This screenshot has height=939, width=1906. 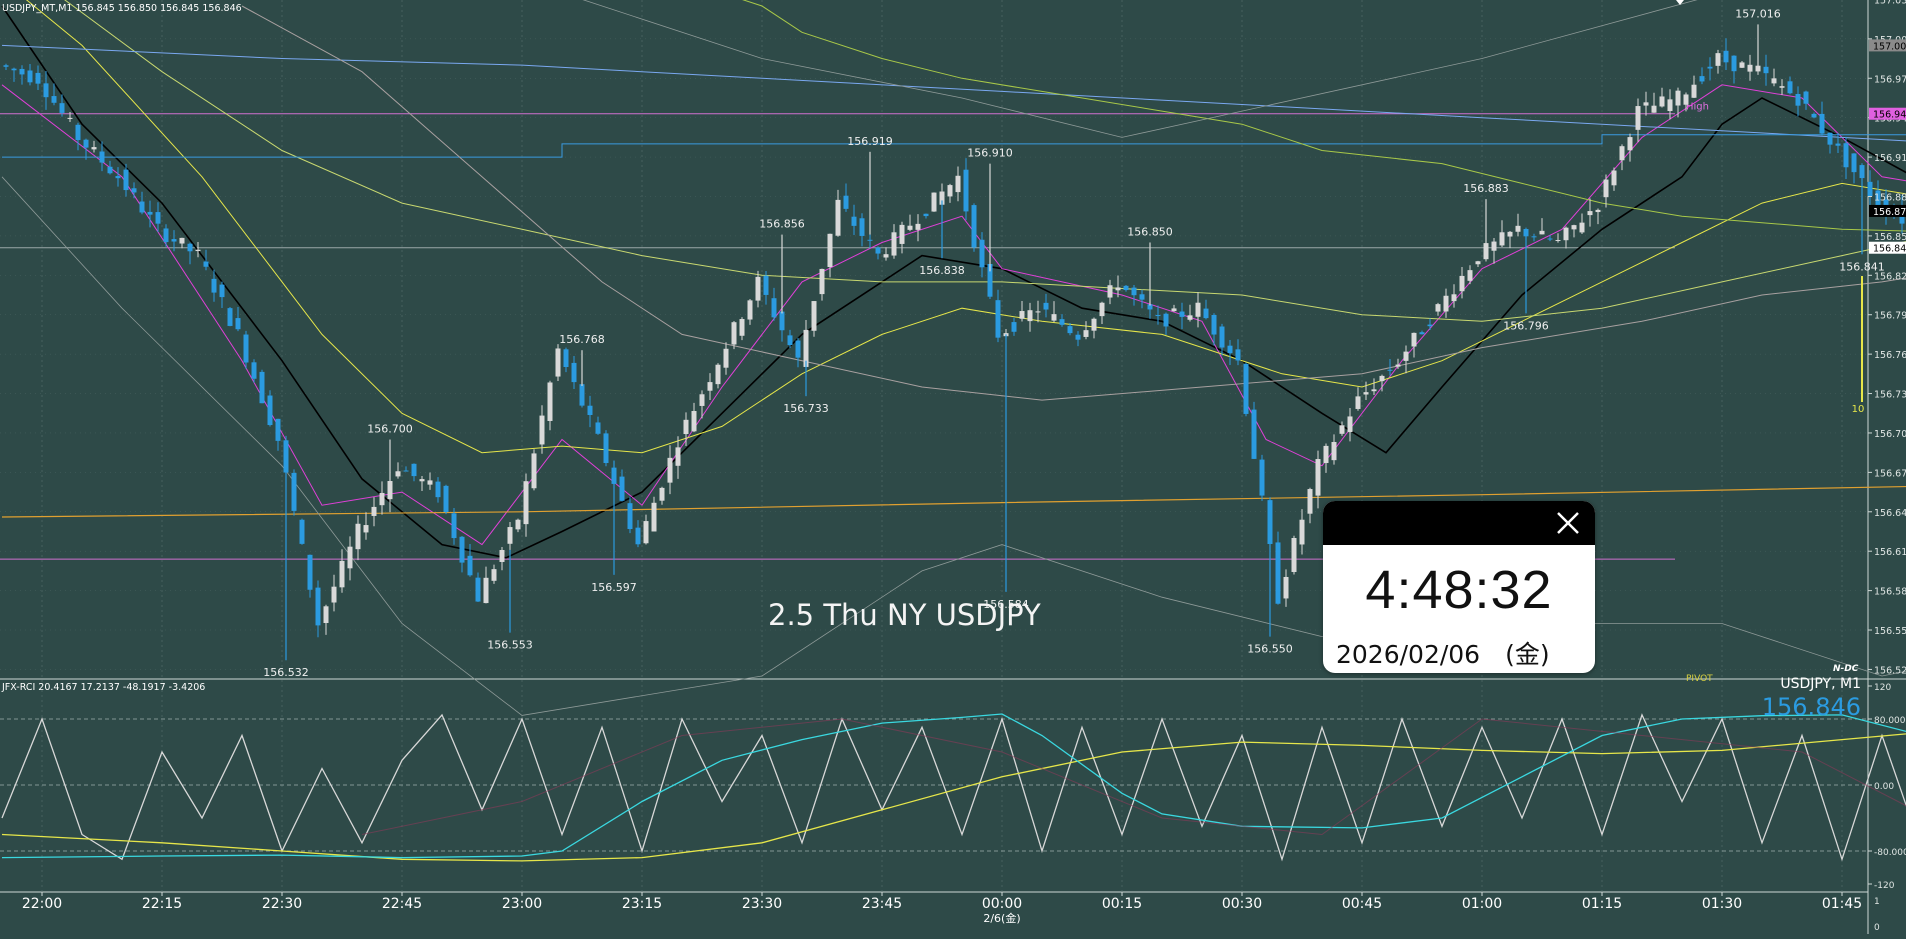 What do you see at coordinates (582, 339) in the screenshot?
I see `price-point-label: 156.768` at bounding box center [582, 339].